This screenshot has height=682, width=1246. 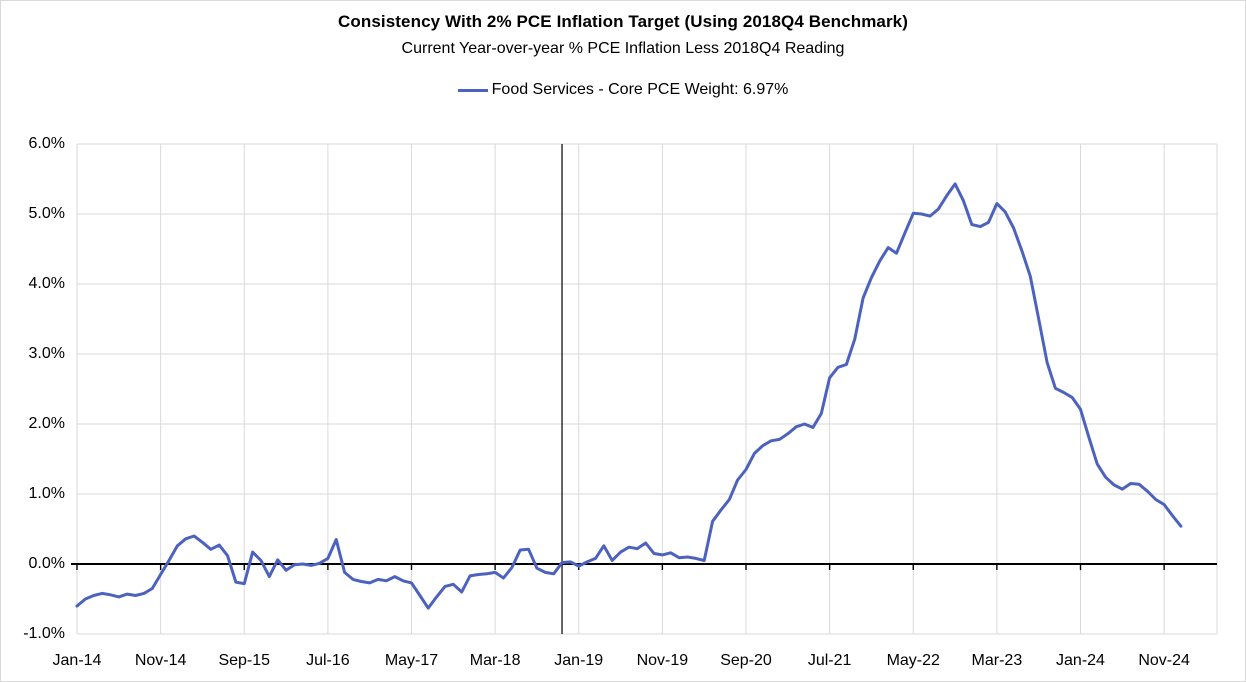 I want to click on x-tick-label: May-22, so click(x=913, y=660).